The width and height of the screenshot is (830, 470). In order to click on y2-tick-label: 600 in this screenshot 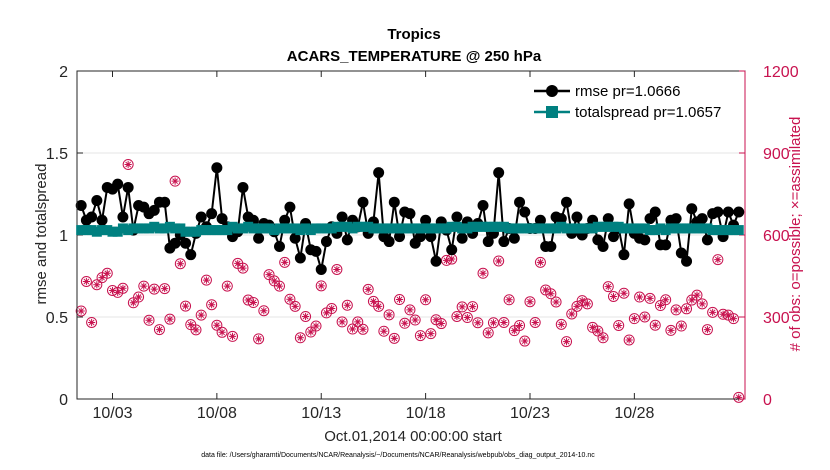, I will do `click(776, 236)`.